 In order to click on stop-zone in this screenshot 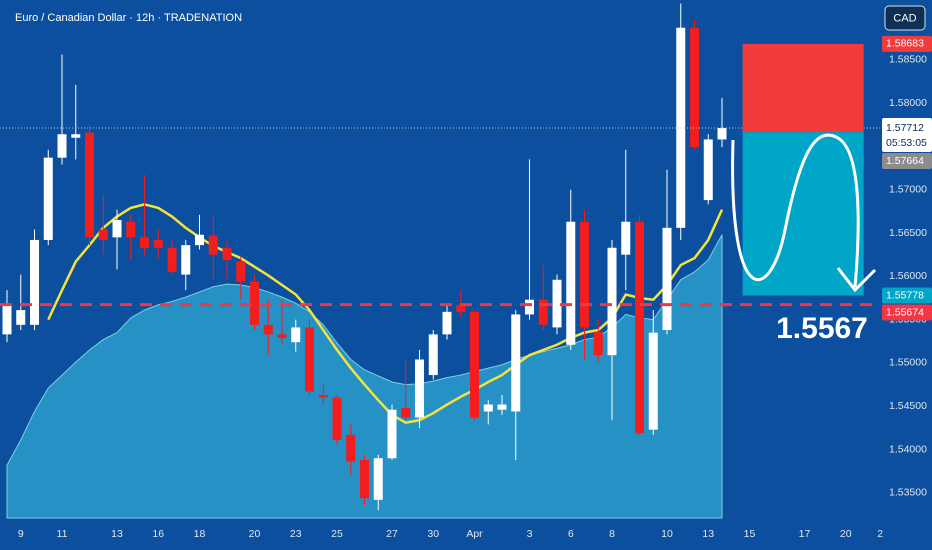, I will do `click(803, 88)`.